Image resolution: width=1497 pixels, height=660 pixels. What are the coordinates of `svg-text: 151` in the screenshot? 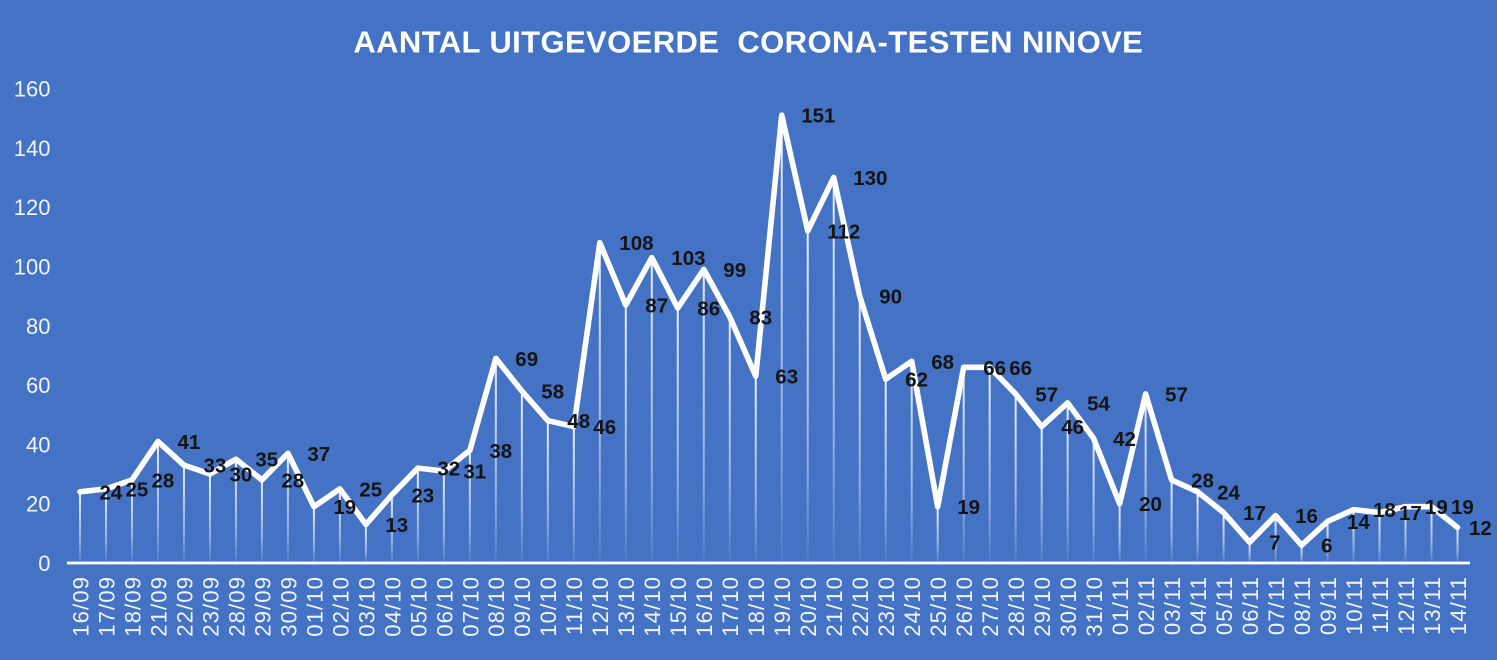 It's located at (818, 116).